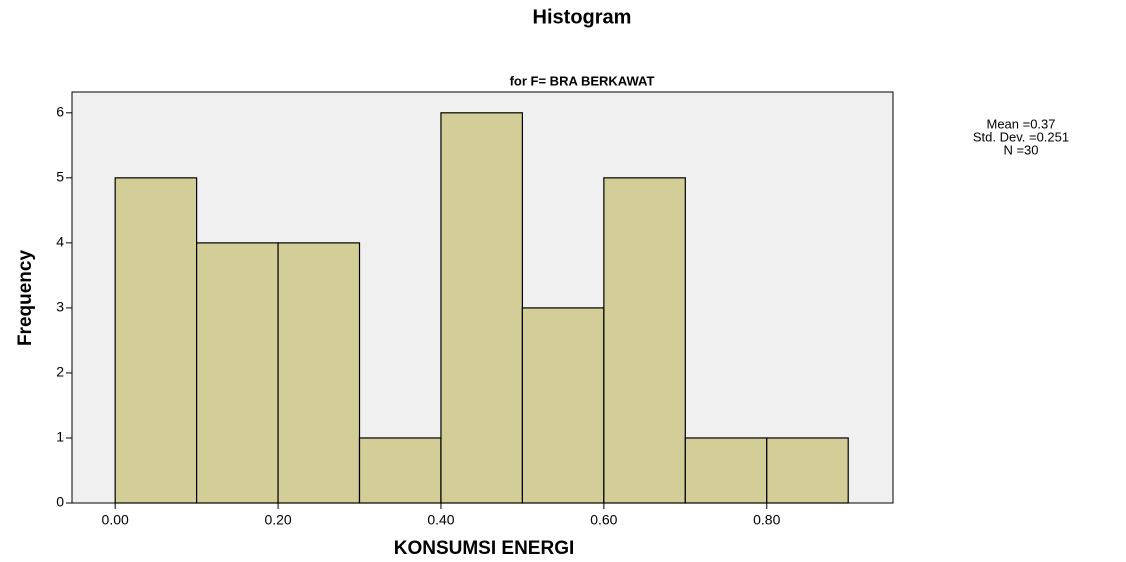 The height and width of the screenshot is (562, 1126). I want to click on stat-annotation: Std. Dev. =0.251, so click(1021, 136).